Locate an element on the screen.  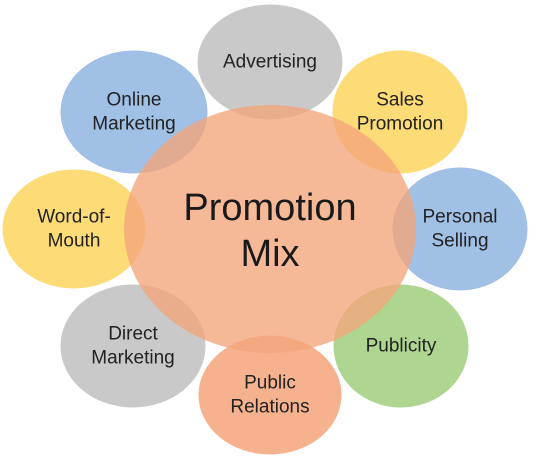
personal-selling-label-line-1: Personal is located at coordinates (460, 217).